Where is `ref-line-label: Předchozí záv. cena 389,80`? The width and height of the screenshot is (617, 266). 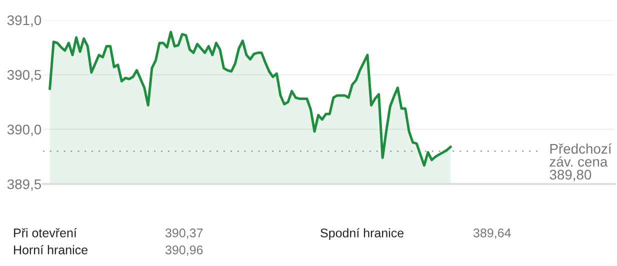
ref-line-label: Předchozí záv. cena 389,80 is located at coordinates (581, 162).